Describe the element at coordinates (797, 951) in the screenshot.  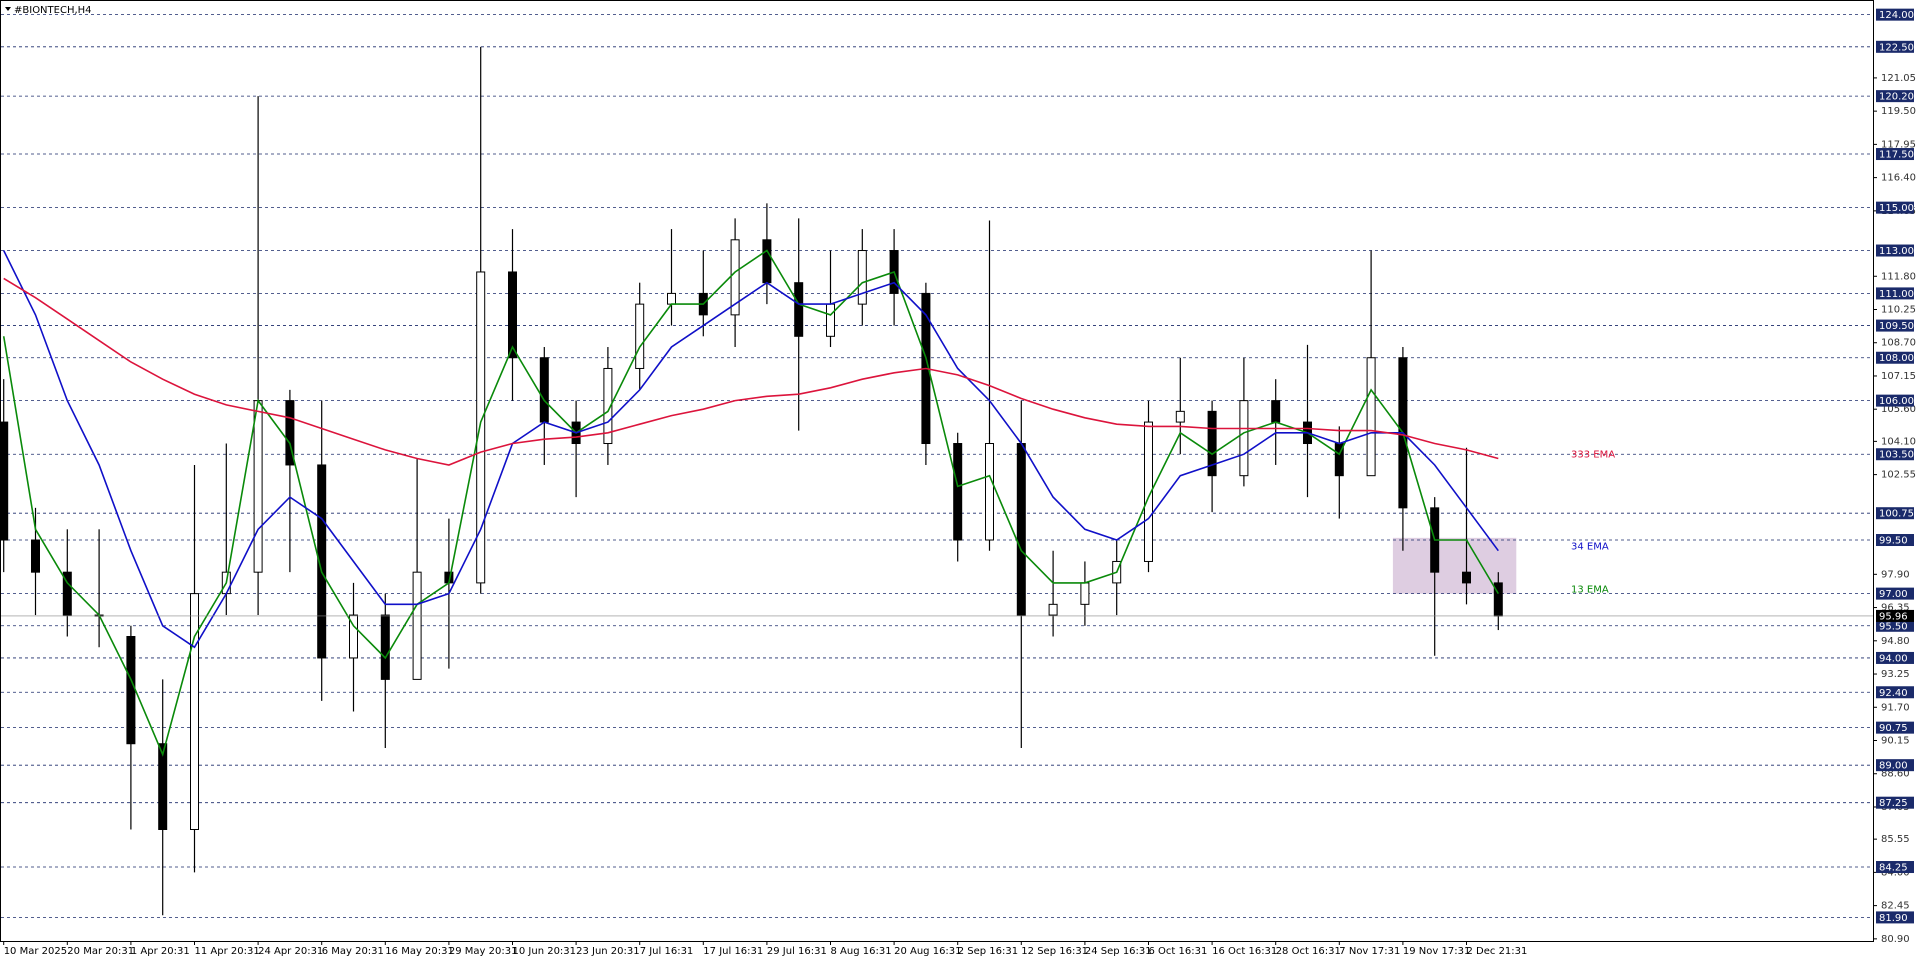
I see `x-tick-label: 29 Jul 16:31` at that location.